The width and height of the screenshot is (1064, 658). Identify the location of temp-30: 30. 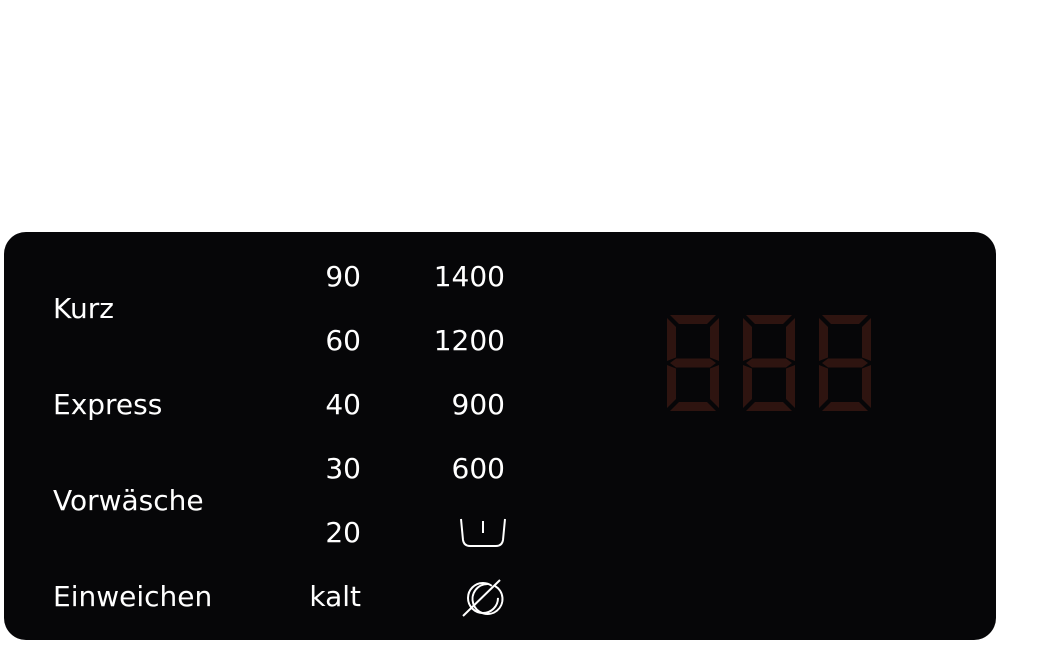
(343, 468).